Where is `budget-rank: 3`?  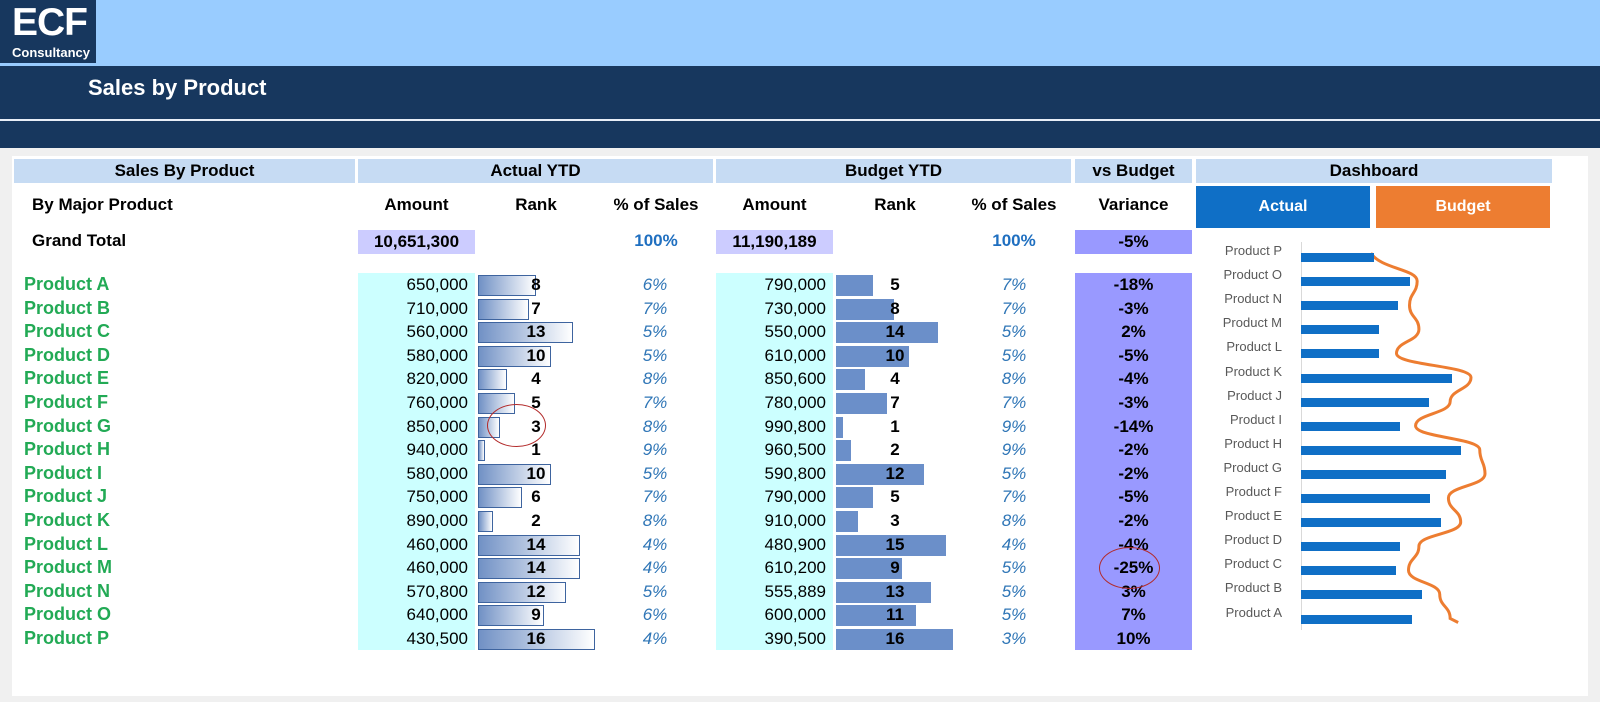
budget-rank: 3 is located at coordinates (895, 520).